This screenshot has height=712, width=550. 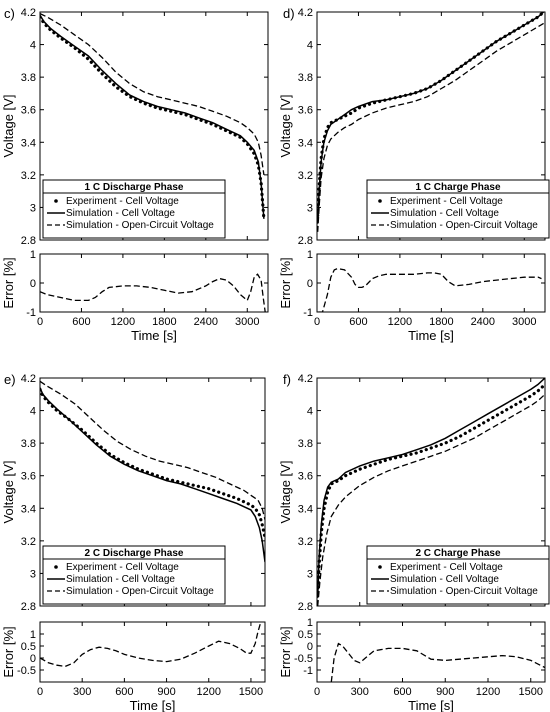 What do you see at coordinates (134, 553) in the screenshot?
I see `legend-title: 2 C Discharge Phase` at bounding box center [134, 553].